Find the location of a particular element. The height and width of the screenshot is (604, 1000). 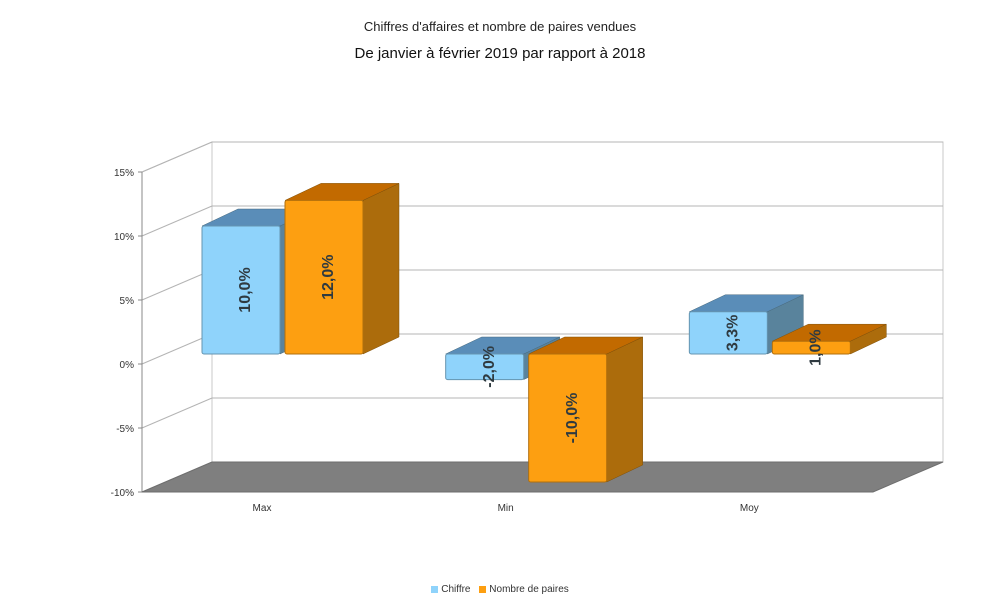

y-tick-label: -5% is located at coordinates (125, 429).